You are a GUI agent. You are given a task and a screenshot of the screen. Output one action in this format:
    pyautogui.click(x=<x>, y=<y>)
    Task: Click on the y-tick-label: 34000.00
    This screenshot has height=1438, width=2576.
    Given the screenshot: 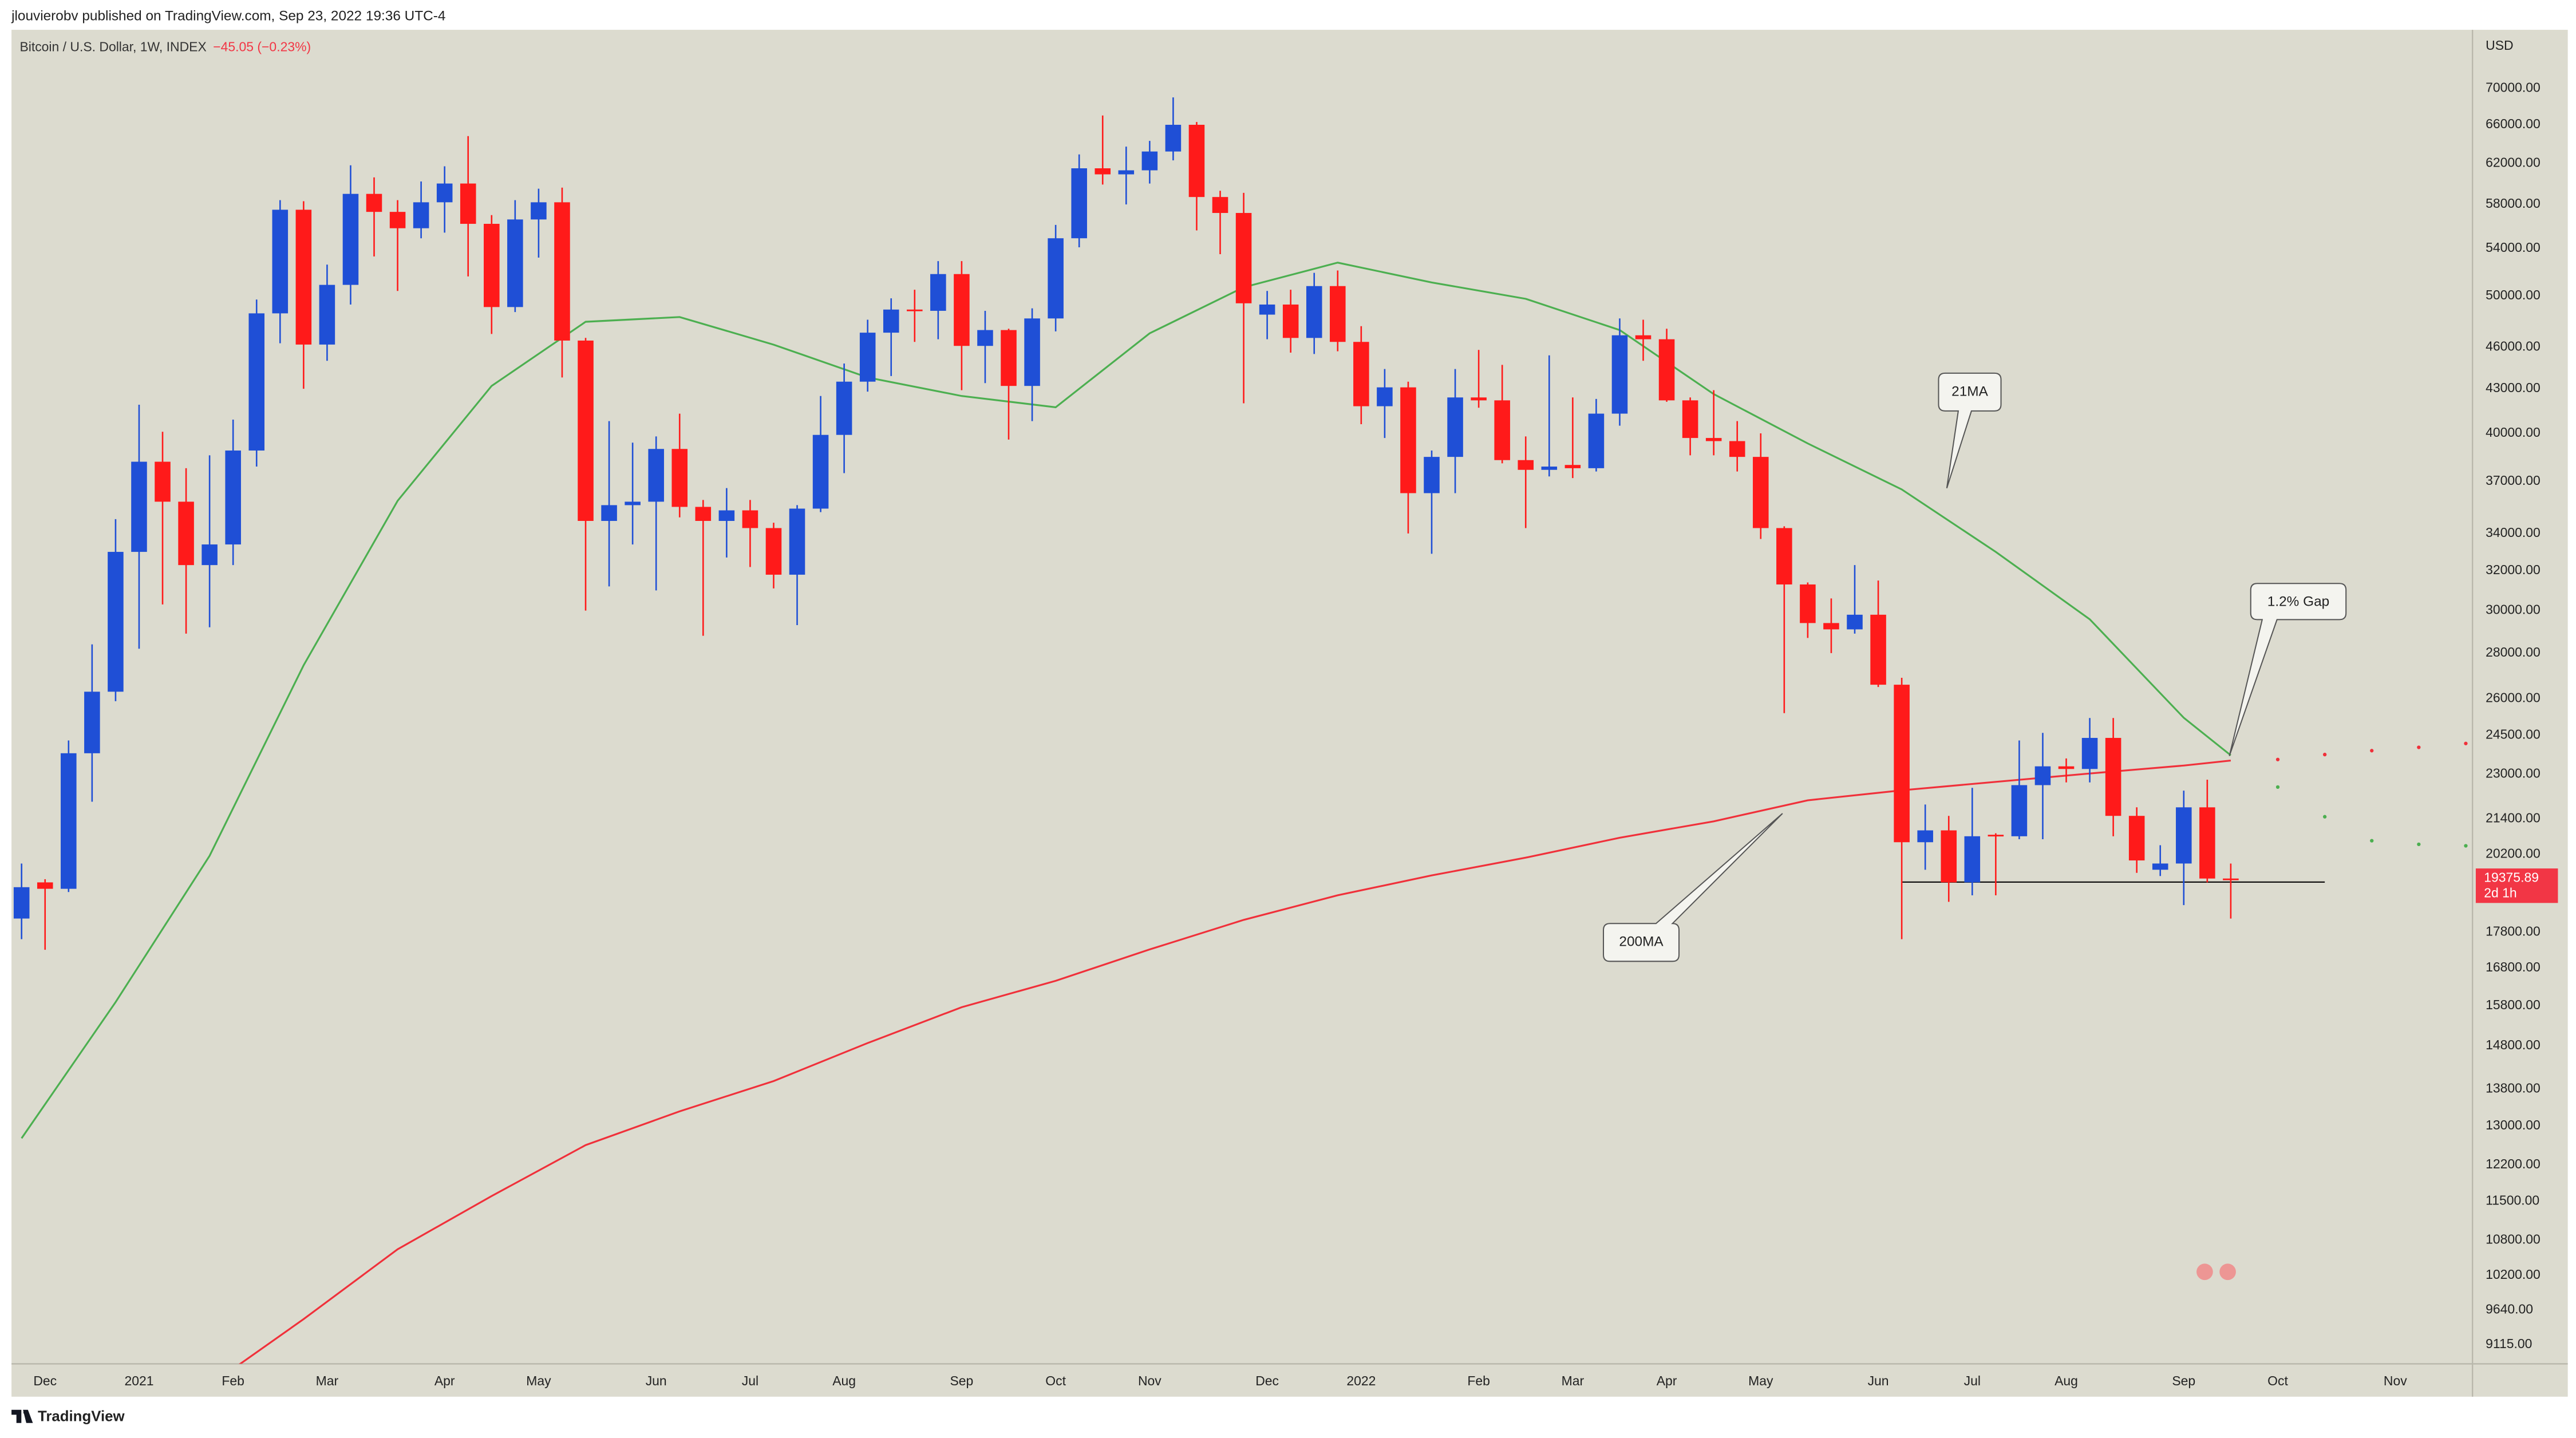 What is the action you would take?
    pyautogui.click(x=2513, y=532)
    